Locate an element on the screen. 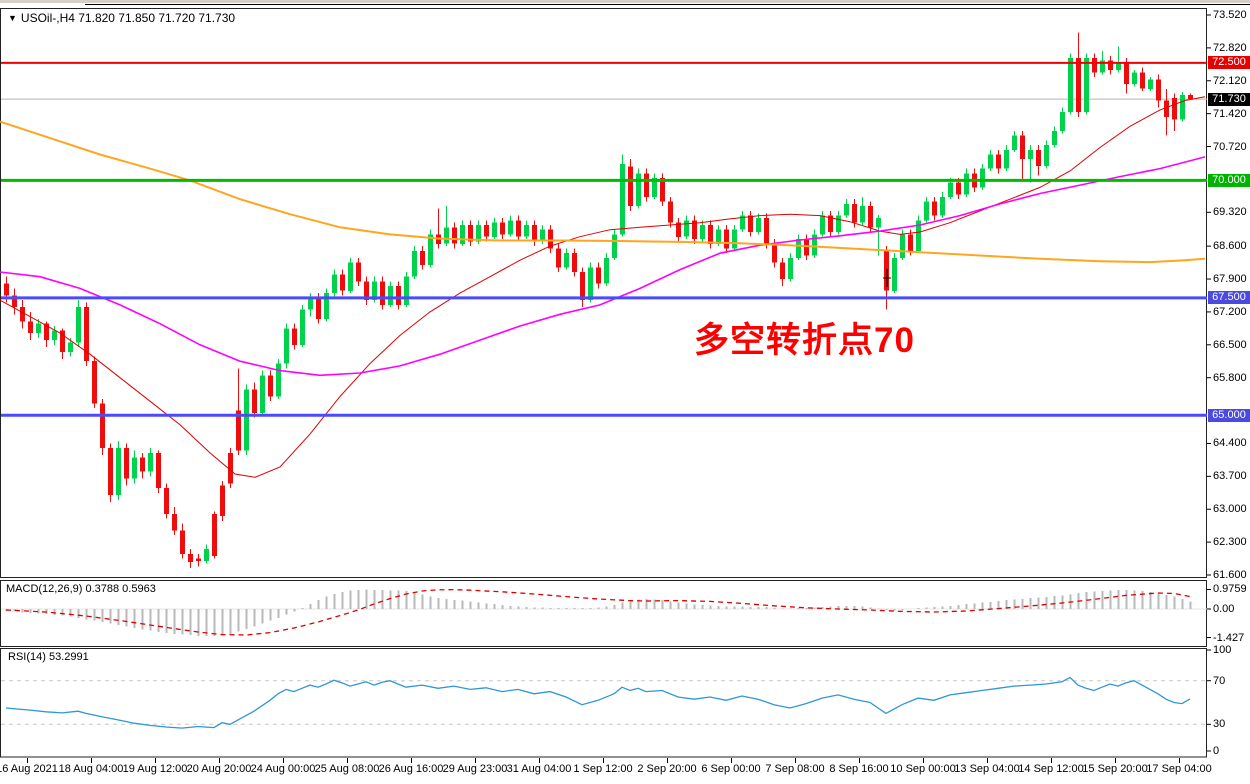 This screenshot has width=1250, height=784. price-tick-label: 67.900 is located at coordinates (1230, 279).